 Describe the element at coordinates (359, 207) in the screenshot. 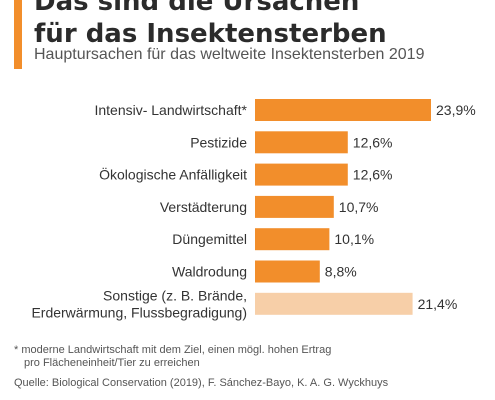

I see `value-label: 10,7%` at that location.